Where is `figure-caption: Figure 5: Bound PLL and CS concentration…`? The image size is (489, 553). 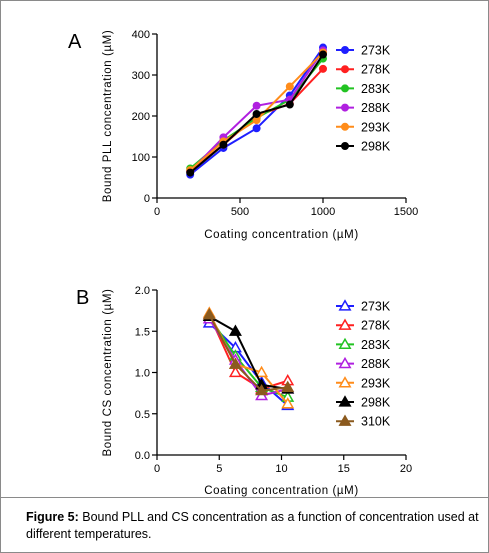 figure-caption: Figure 5: Bound PLL and CS concentration… is located at coordinates (253, 526).